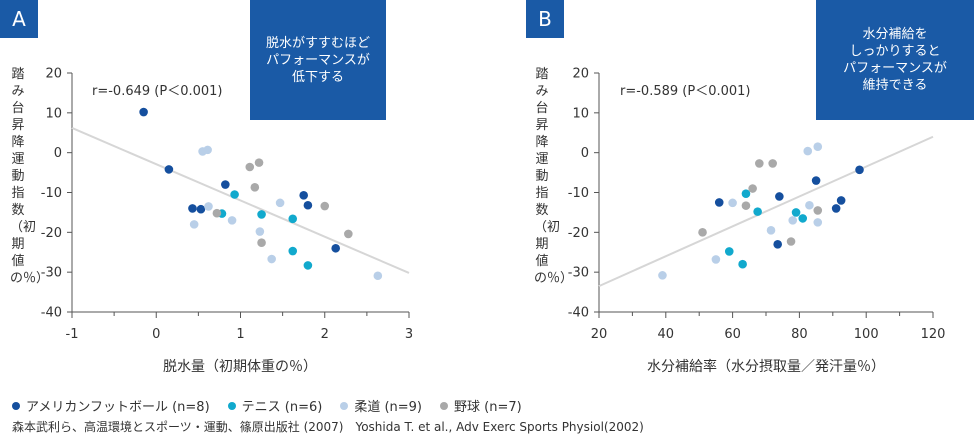 Image resolution: width=980 pixels, height=437 pixels. Describe the element at coordinates (578, 313) in the screenshot. I see `panel-b-y-tick-label: -40` at that location.